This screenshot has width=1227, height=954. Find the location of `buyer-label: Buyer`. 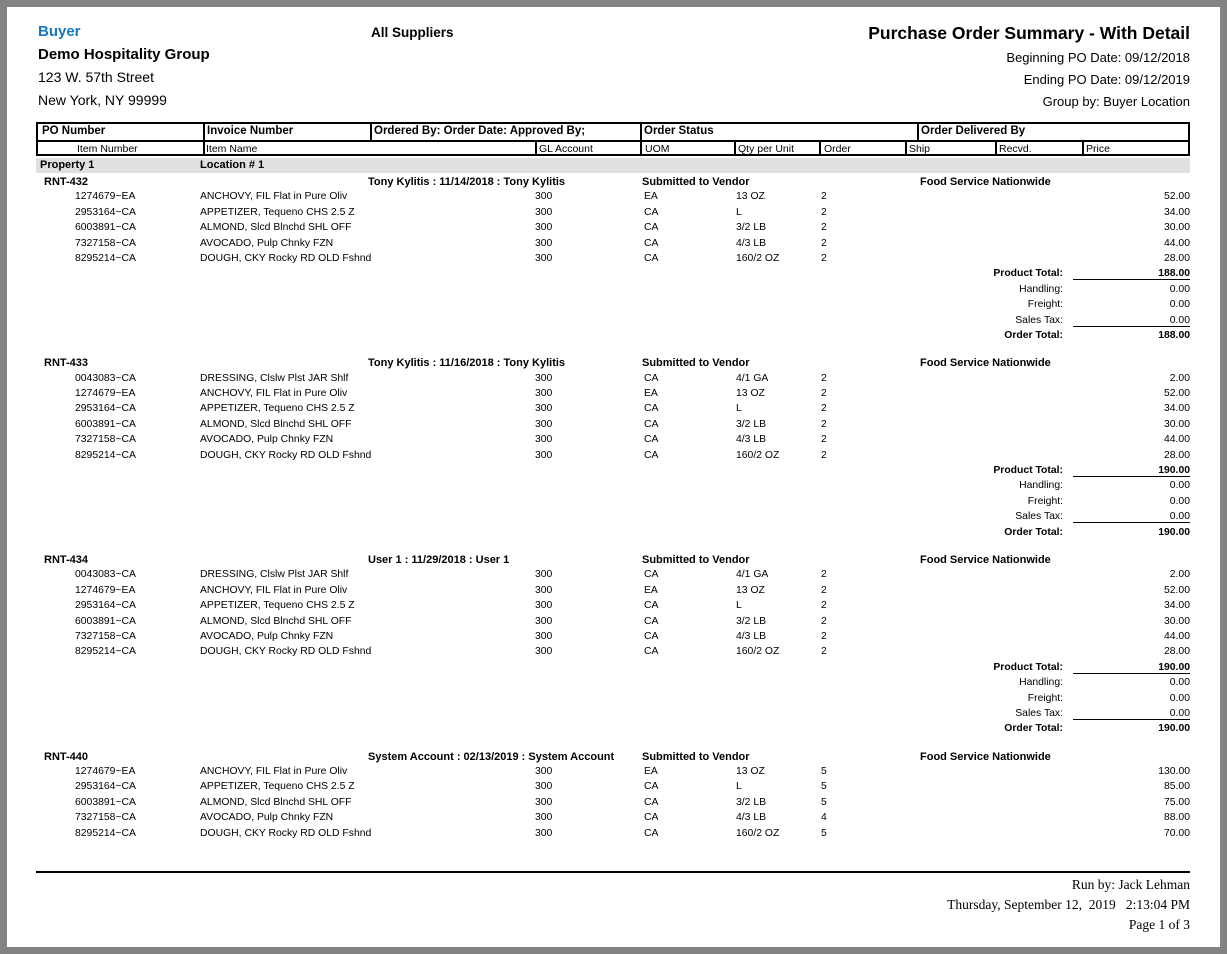

buyer-label: Buyer is located at coordinates (59, 31).